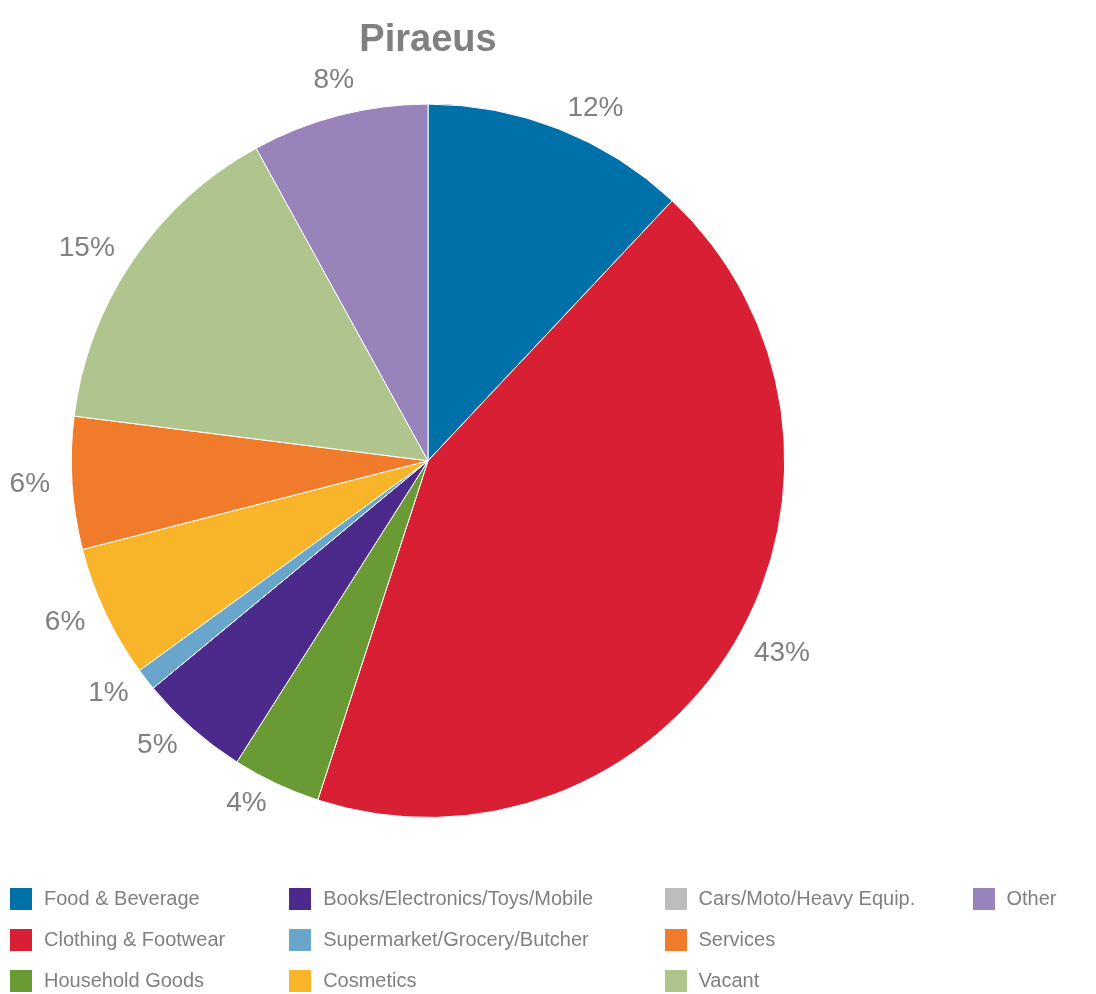  I want to click on chart-title: Piraeus, so click(428, 38).